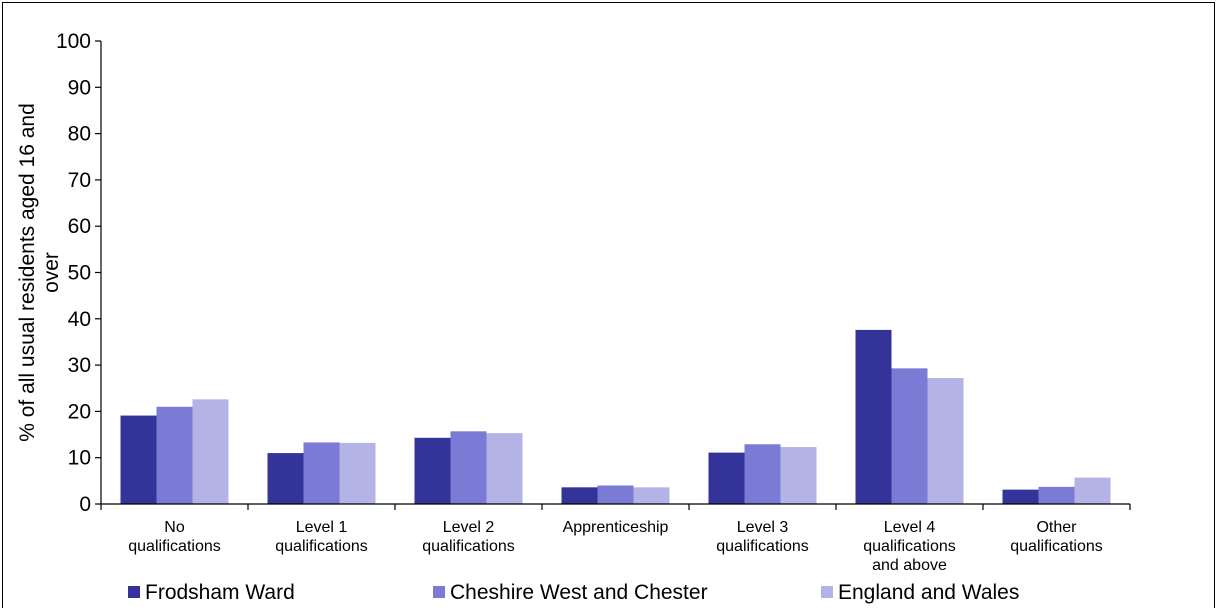  I want to click on y-tick-label: 100, so click(73, 41).